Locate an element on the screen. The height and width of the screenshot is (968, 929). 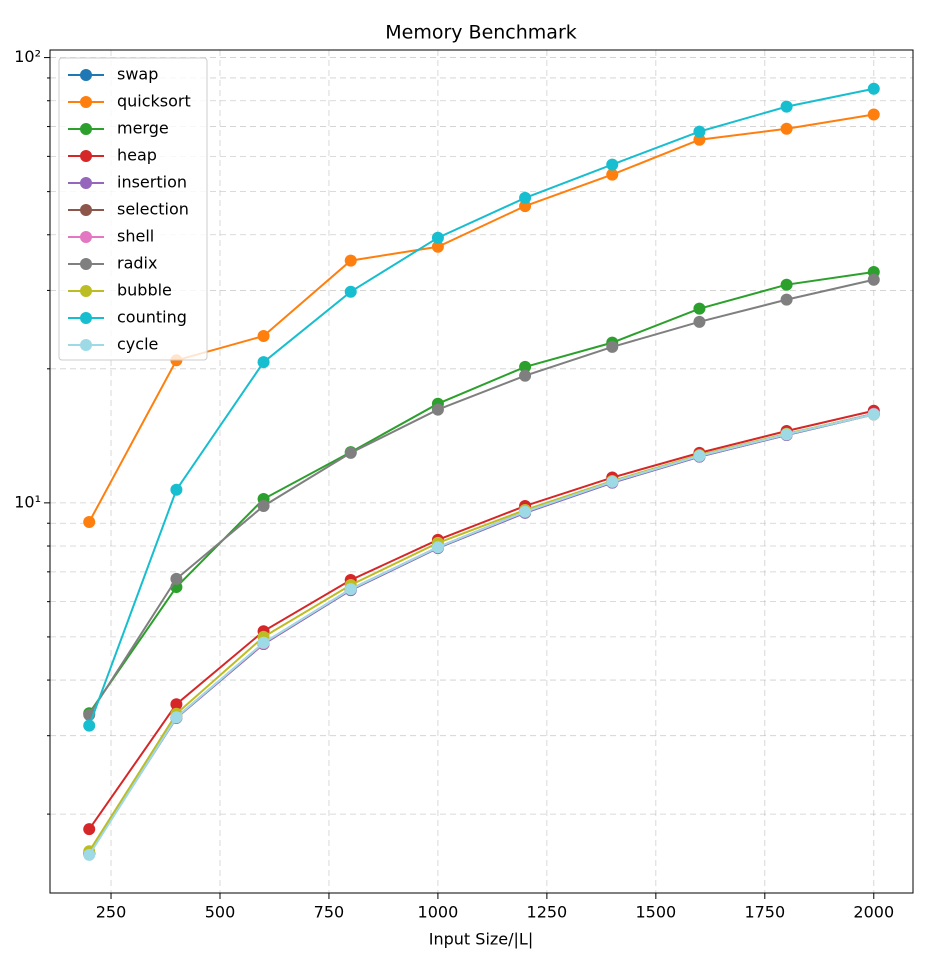
y-tick-label: 10¹ is located at coordinates (27, 501).